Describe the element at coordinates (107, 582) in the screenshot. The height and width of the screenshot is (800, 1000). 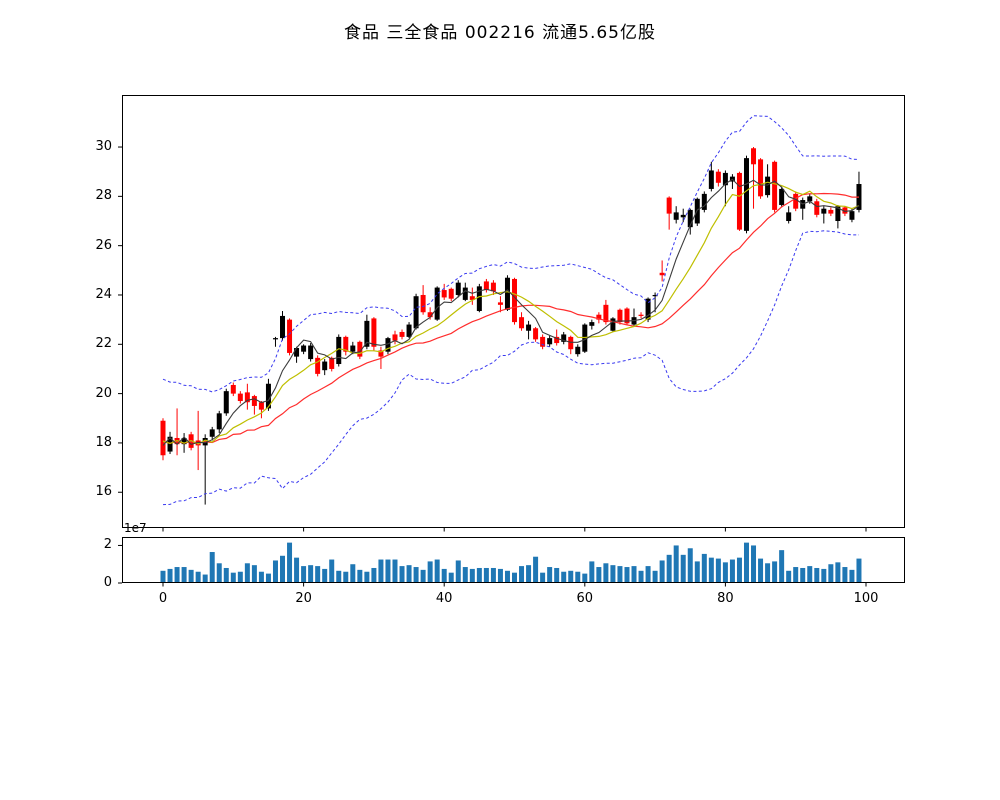
I see `volume-tick-label: 0` at that location.